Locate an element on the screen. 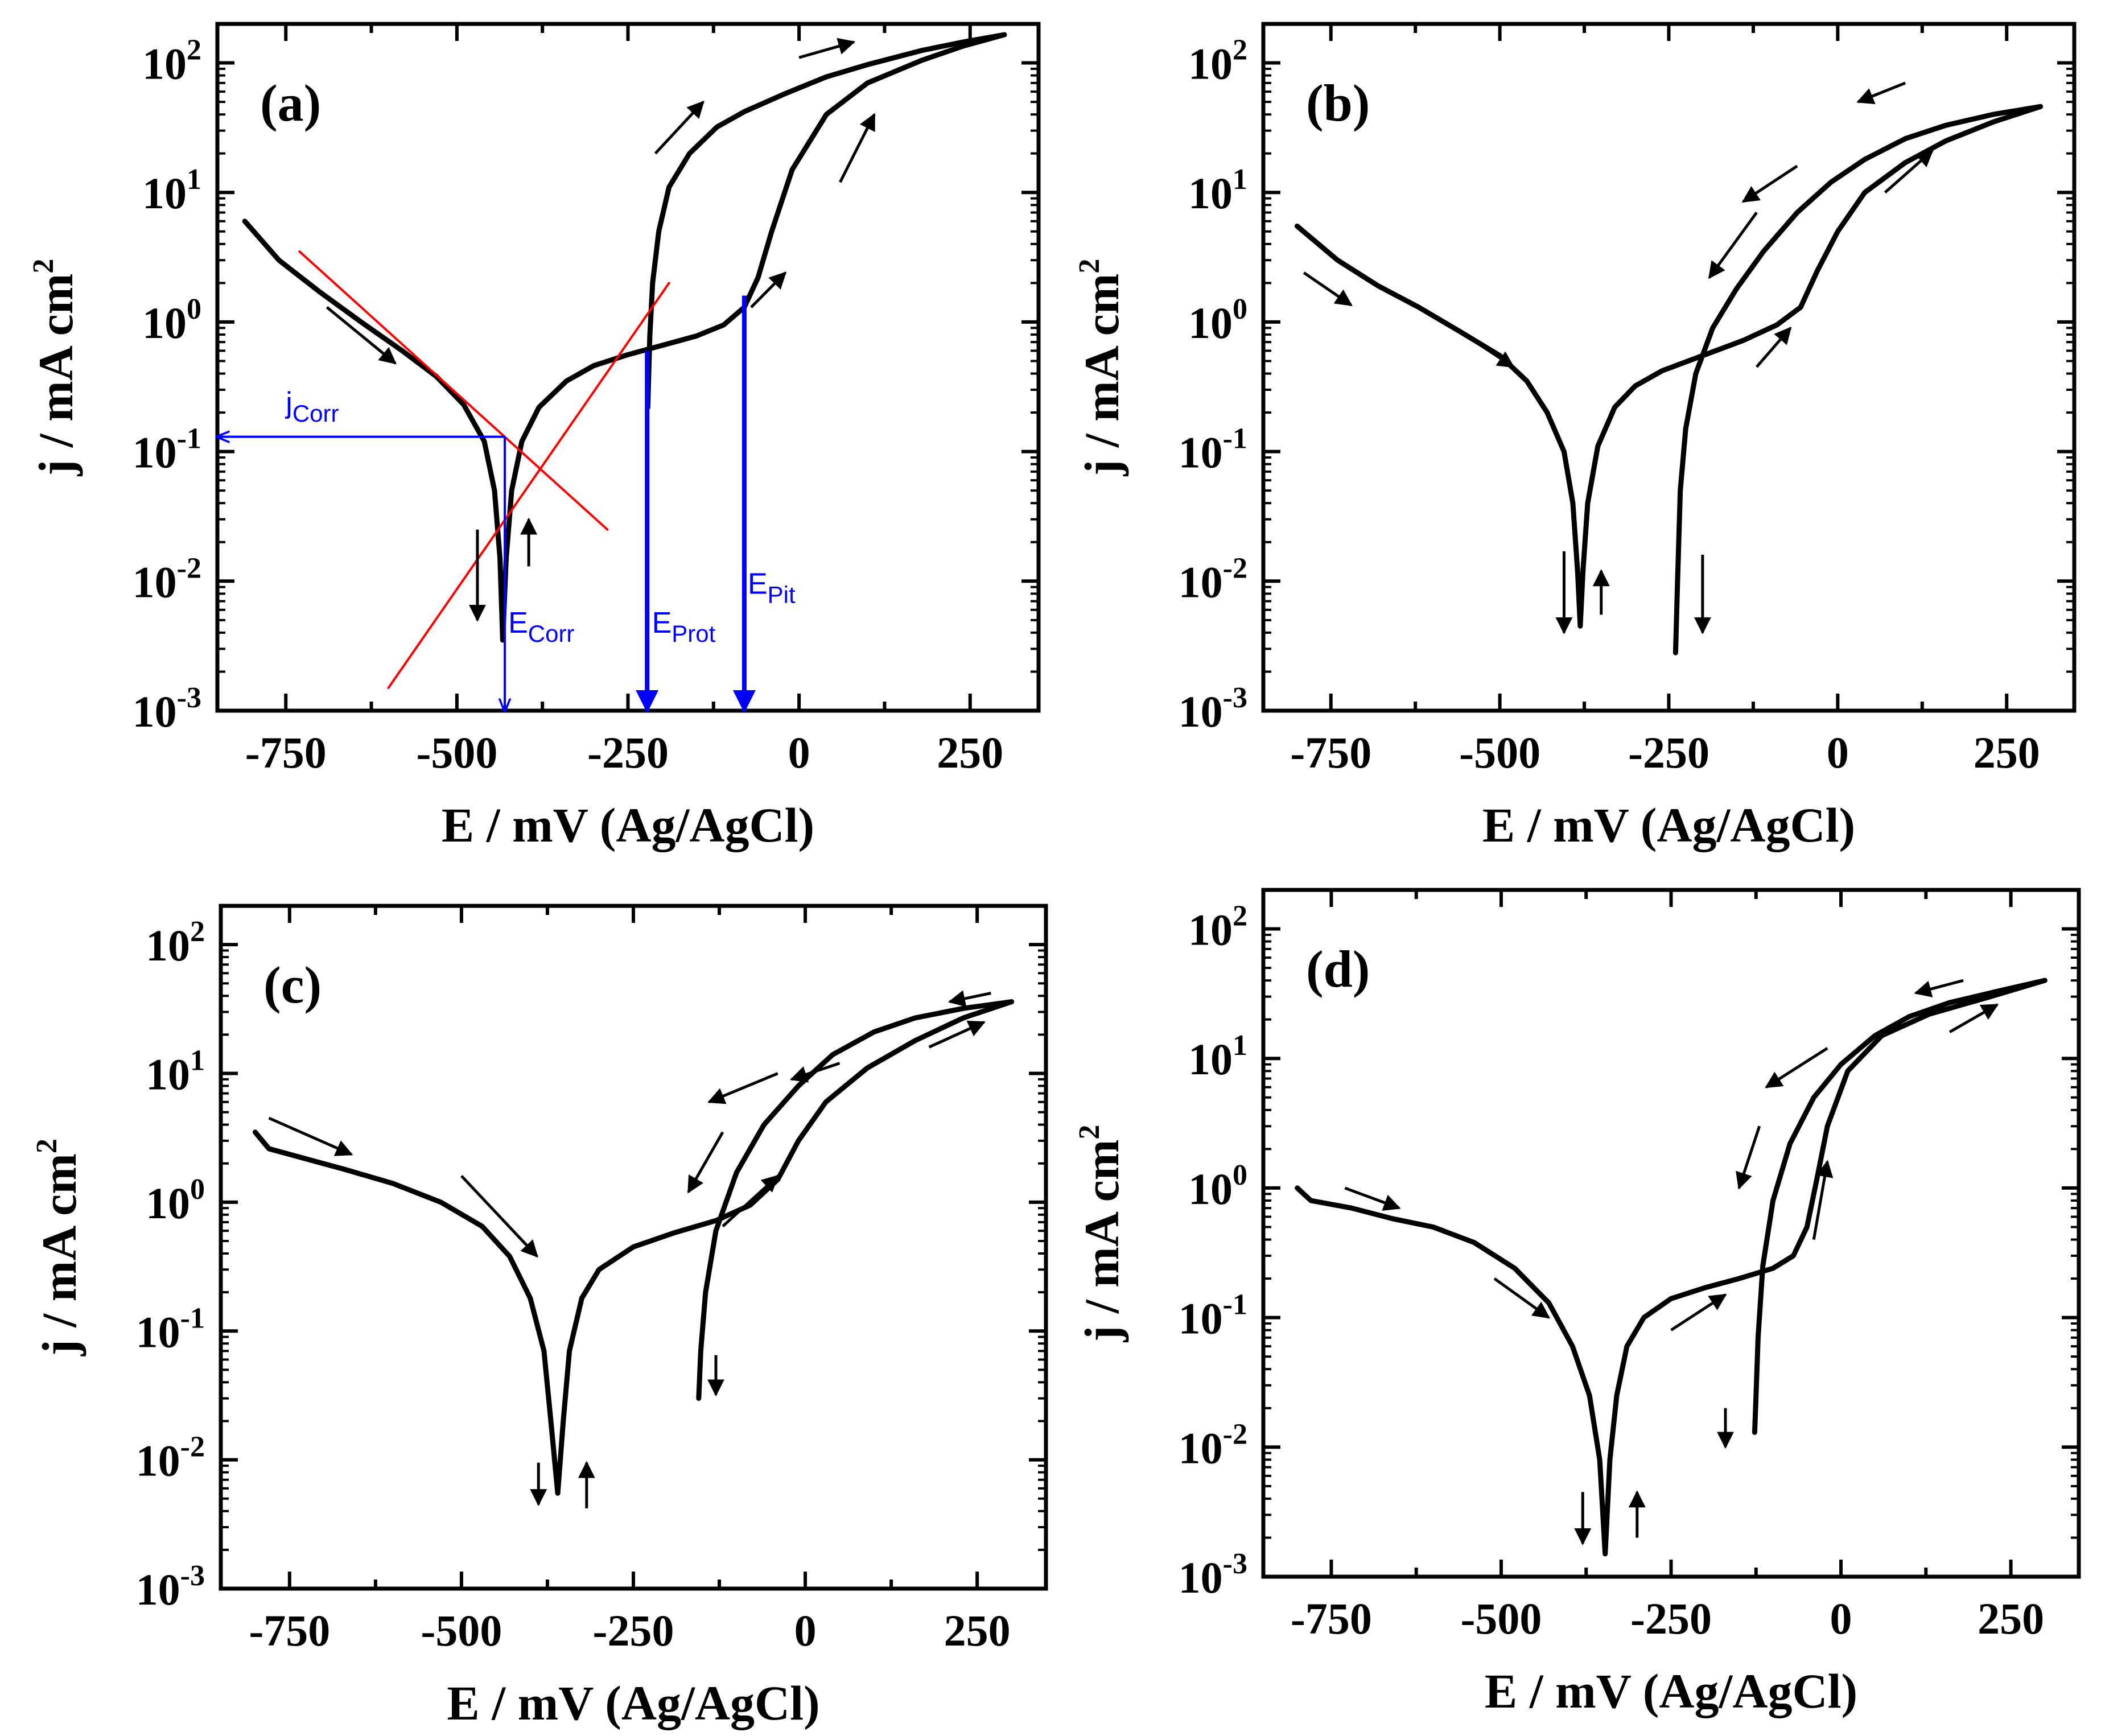  j-corr-label: jCorr is located at coordinates (312, 406).